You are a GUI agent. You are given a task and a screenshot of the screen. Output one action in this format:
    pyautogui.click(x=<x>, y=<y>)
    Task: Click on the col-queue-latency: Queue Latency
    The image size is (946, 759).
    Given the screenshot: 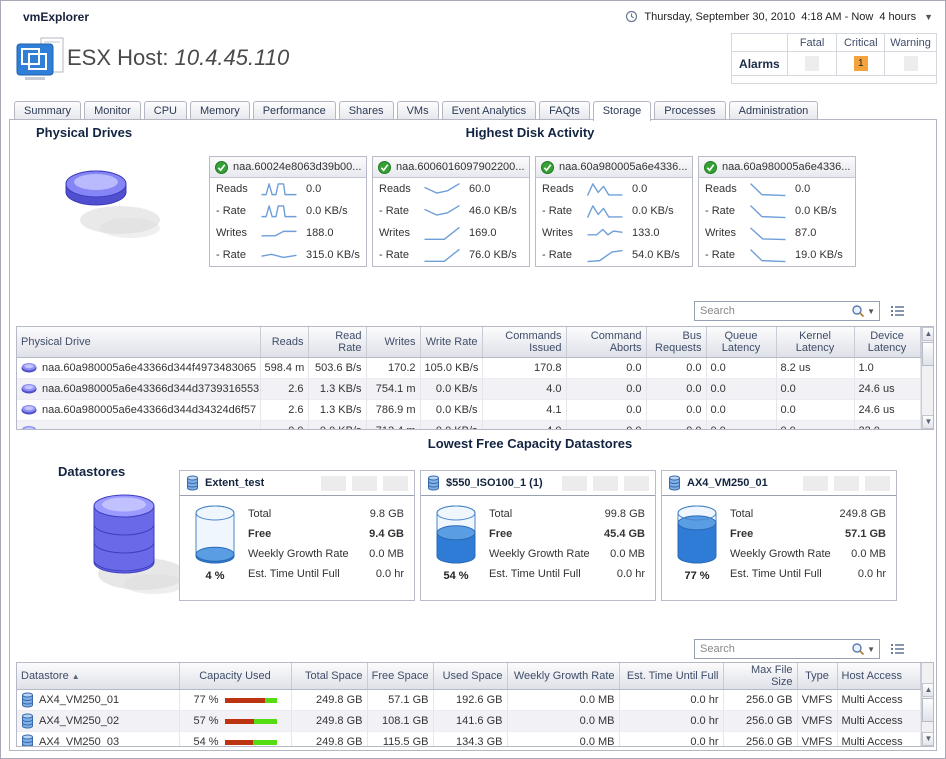 What is the action you would take?
    pyautogui.click(x=741, y=342)
    